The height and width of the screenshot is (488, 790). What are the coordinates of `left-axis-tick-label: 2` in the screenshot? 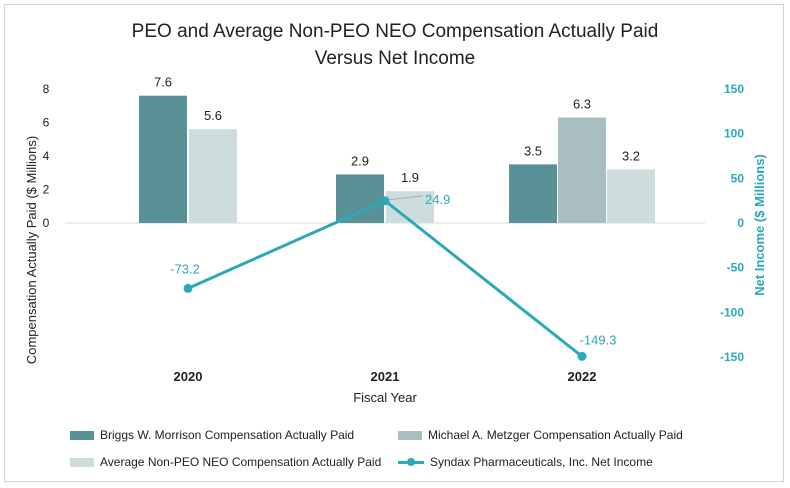 It's located at (46, 190).